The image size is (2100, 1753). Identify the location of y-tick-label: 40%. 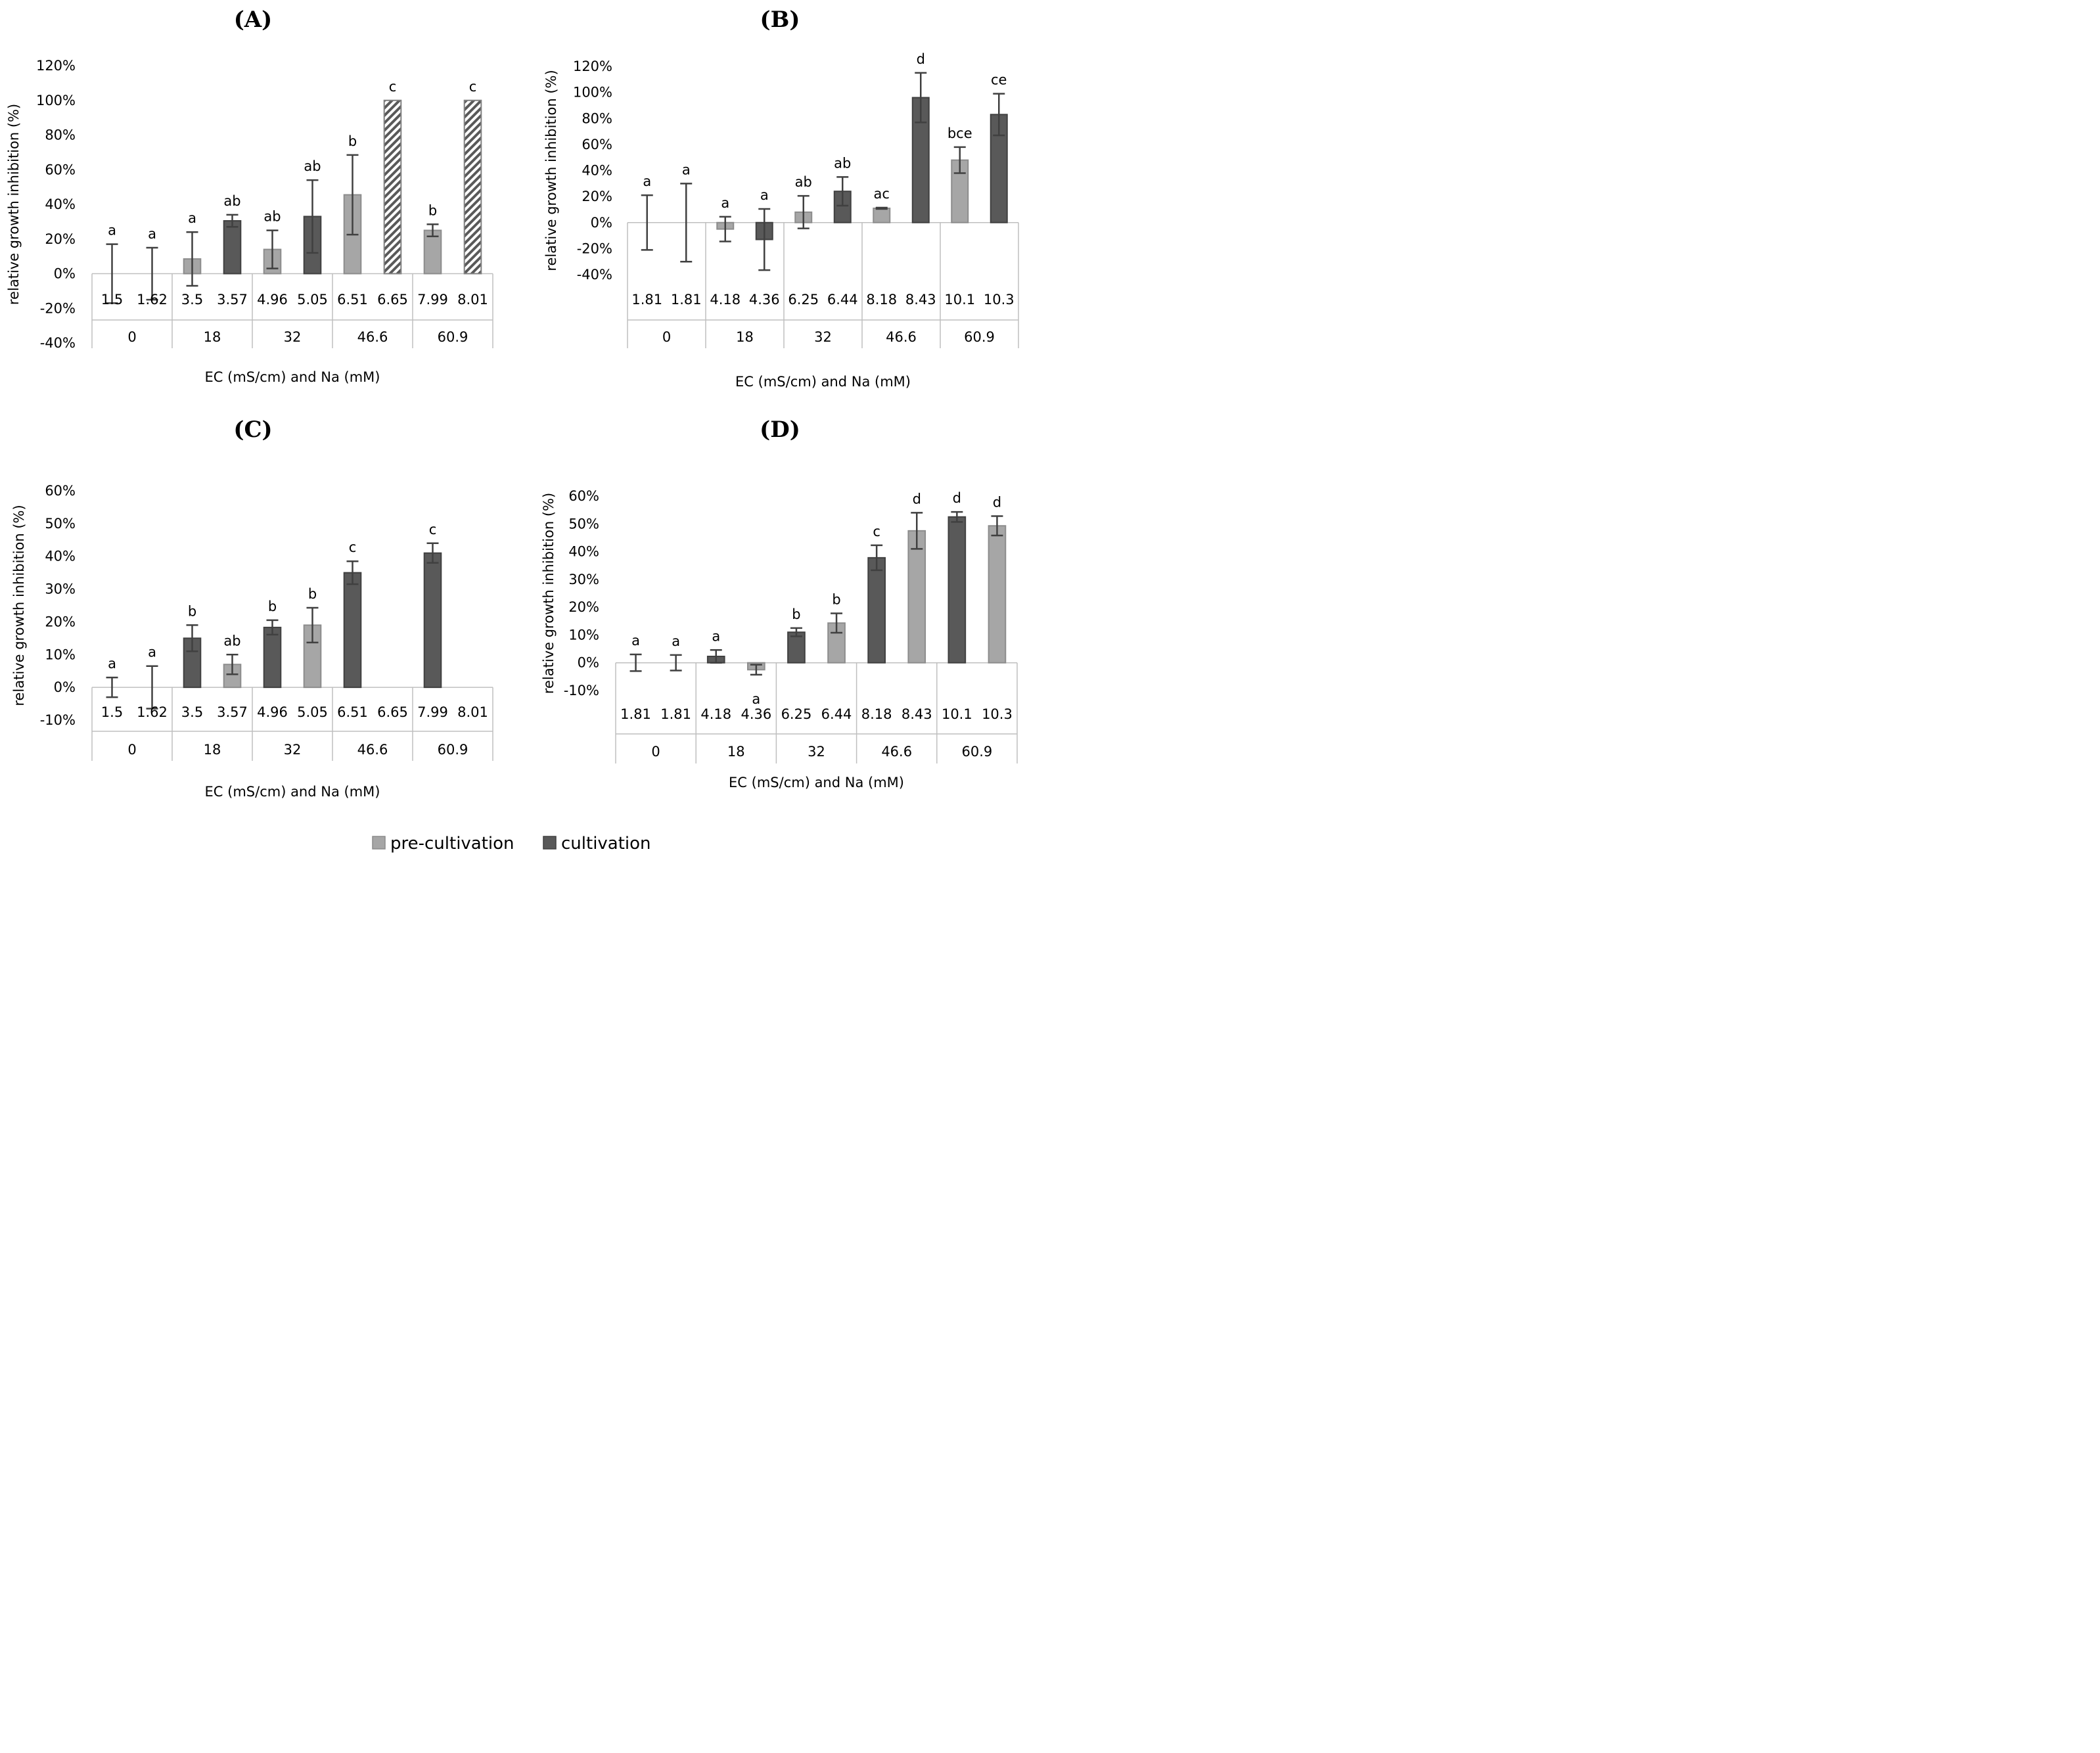
(60, 556).